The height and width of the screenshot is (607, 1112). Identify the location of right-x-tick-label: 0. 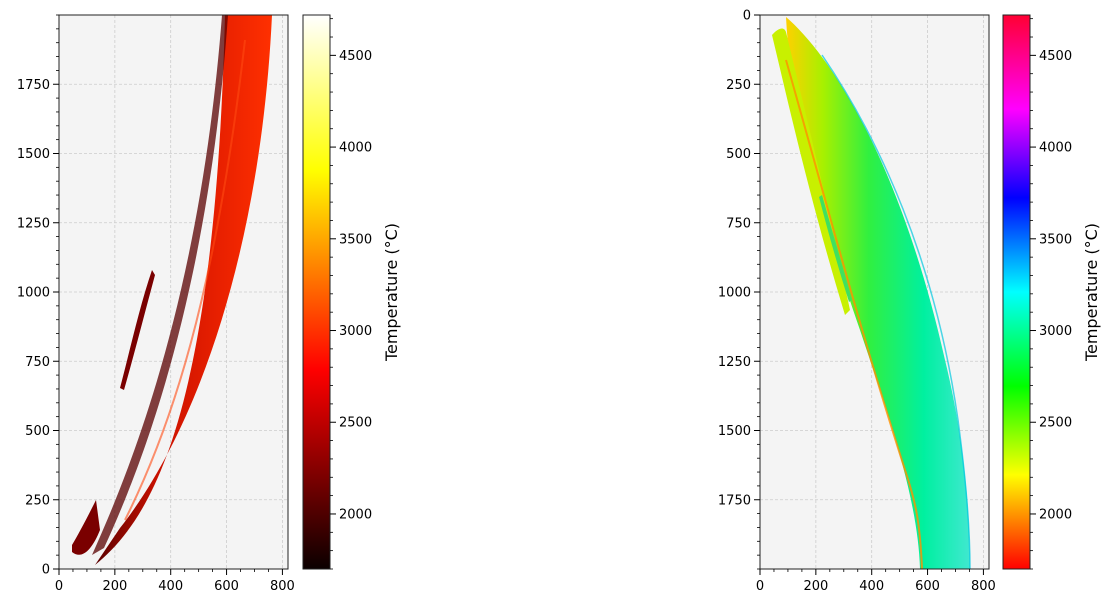
(760, 586).